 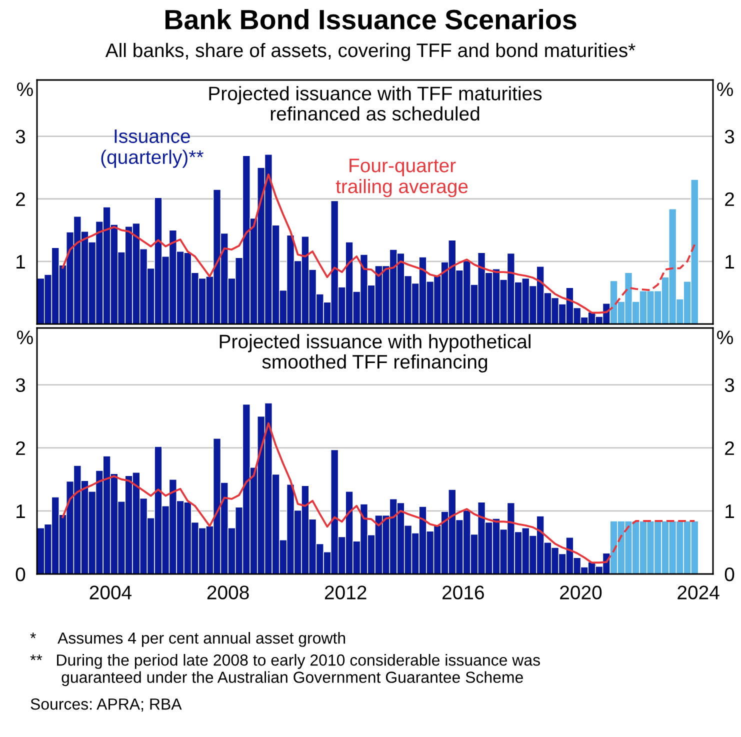 What do you see at coordinates (285, 670) in the screenshot?
I see `text: ** During the period late 2008 to early 2010 considerable issuance was guaranteed under the Australian Government Guarantee Scheme` at bounding box center [285, 670].